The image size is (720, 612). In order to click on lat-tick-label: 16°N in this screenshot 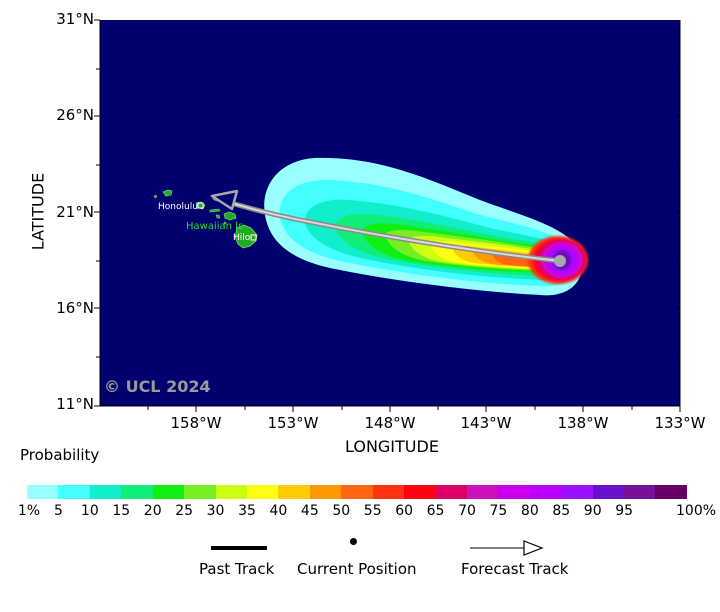, I will do `click(75, 308)`.